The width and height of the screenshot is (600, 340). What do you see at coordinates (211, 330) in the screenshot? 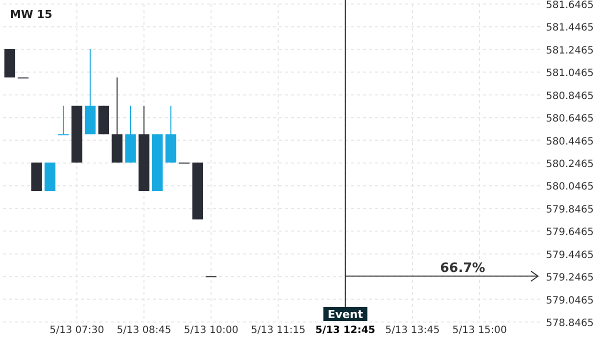
I see `x-tick-label: 5/13 10:00` at bounding box center [211, 330].